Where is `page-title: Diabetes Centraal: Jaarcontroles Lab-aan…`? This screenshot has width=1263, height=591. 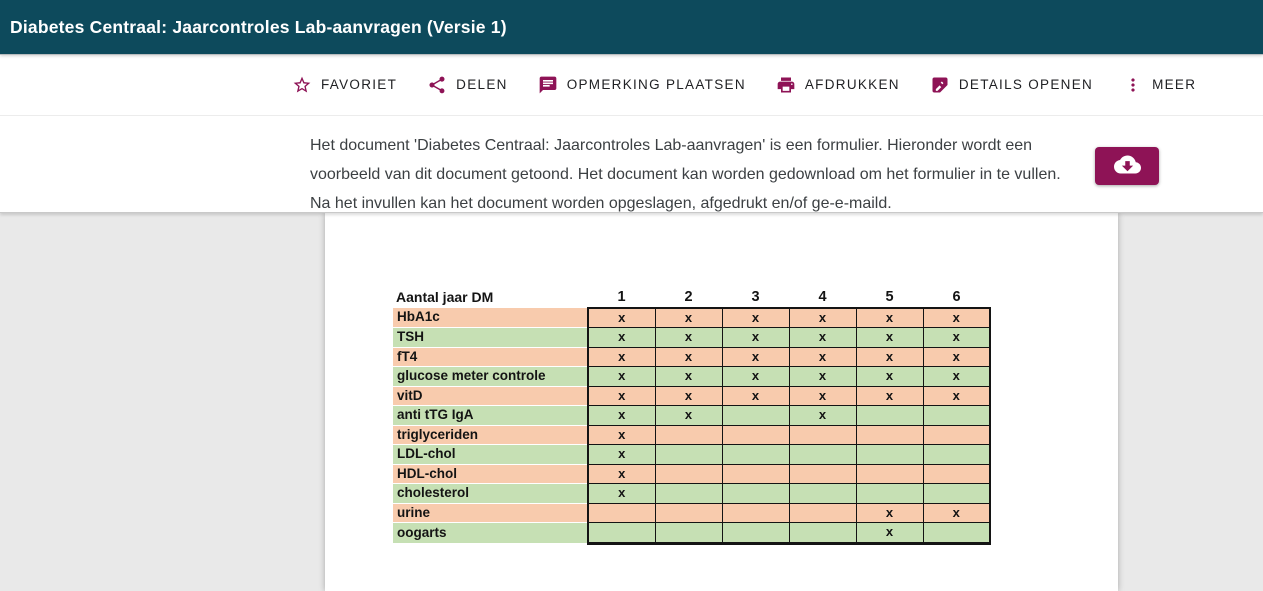 page-title: Diabetes Centraal: Jaarcontroles Lab-aan… is located at coordinates (258, 26).